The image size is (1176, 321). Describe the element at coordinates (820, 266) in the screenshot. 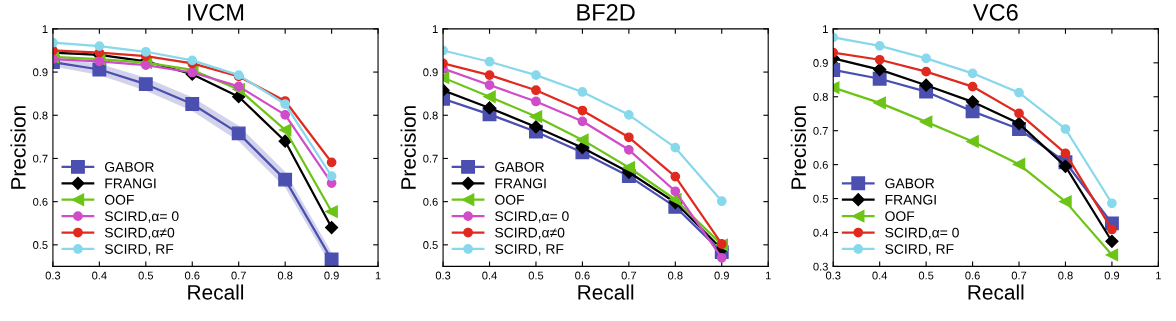

I see `y-tick-label: 0.3` at that location.